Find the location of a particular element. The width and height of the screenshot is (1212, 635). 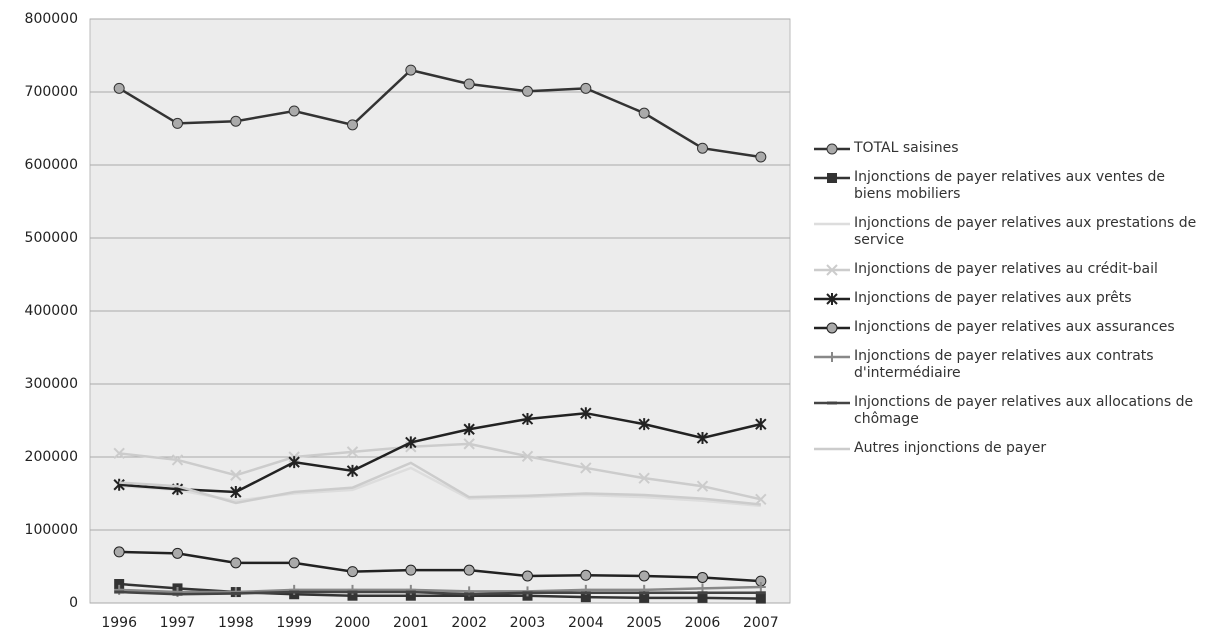

x-tick-label: 2001 is located at coordinates (411, 623).